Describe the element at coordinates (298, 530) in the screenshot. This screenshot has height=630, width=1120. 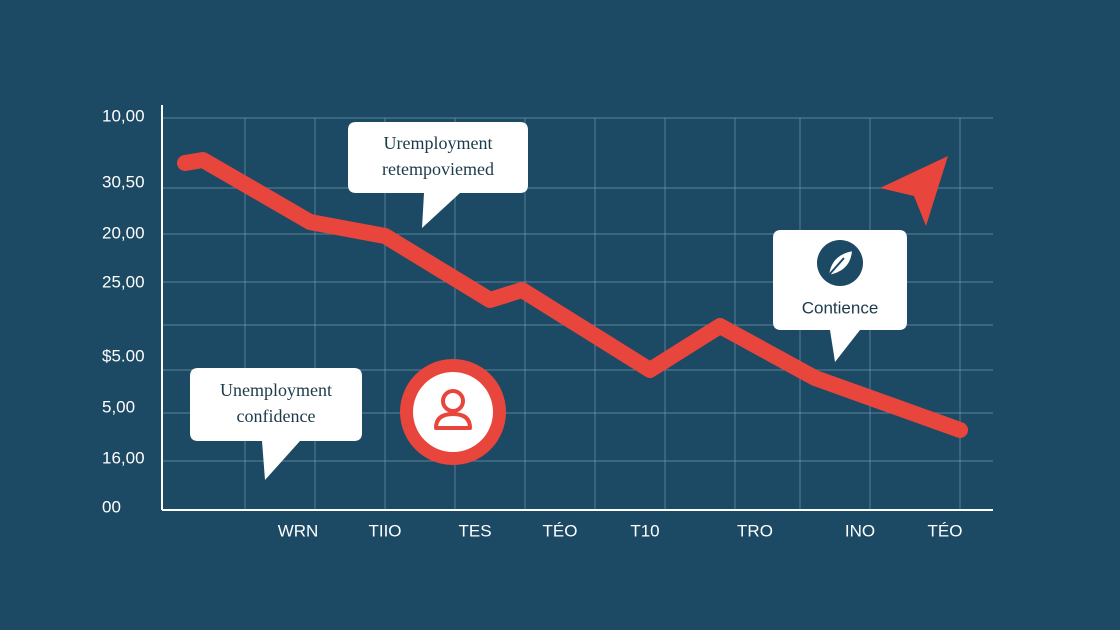
I see `x-axis-label: WRN` at that location.